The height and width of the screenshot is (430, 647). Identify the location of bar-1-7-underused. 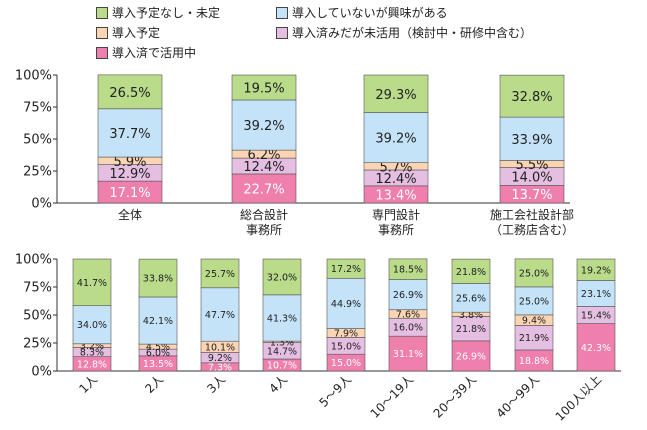
(534, 338).